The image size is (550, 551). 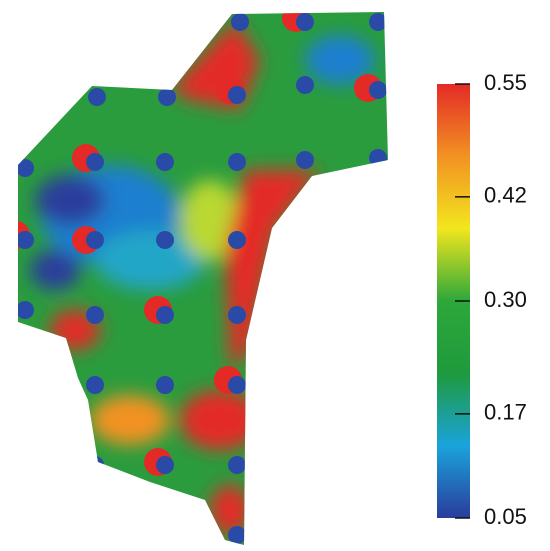 What do you see at coordinates (505, 299) in the screenshot?
I see `colorbar-tick-label: 0.30` at bounding box center [505, 299].